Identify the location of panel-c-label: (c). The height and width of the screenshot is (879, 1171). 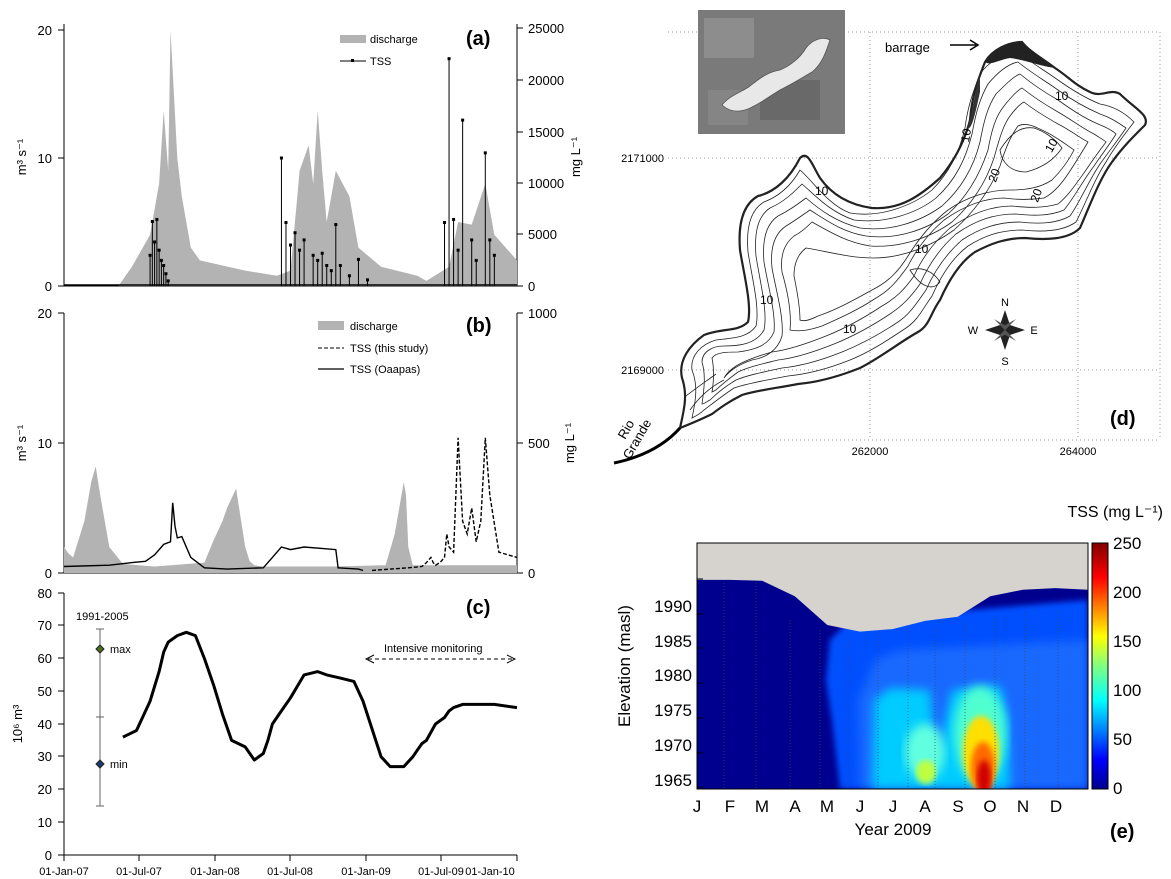
(478, 608).